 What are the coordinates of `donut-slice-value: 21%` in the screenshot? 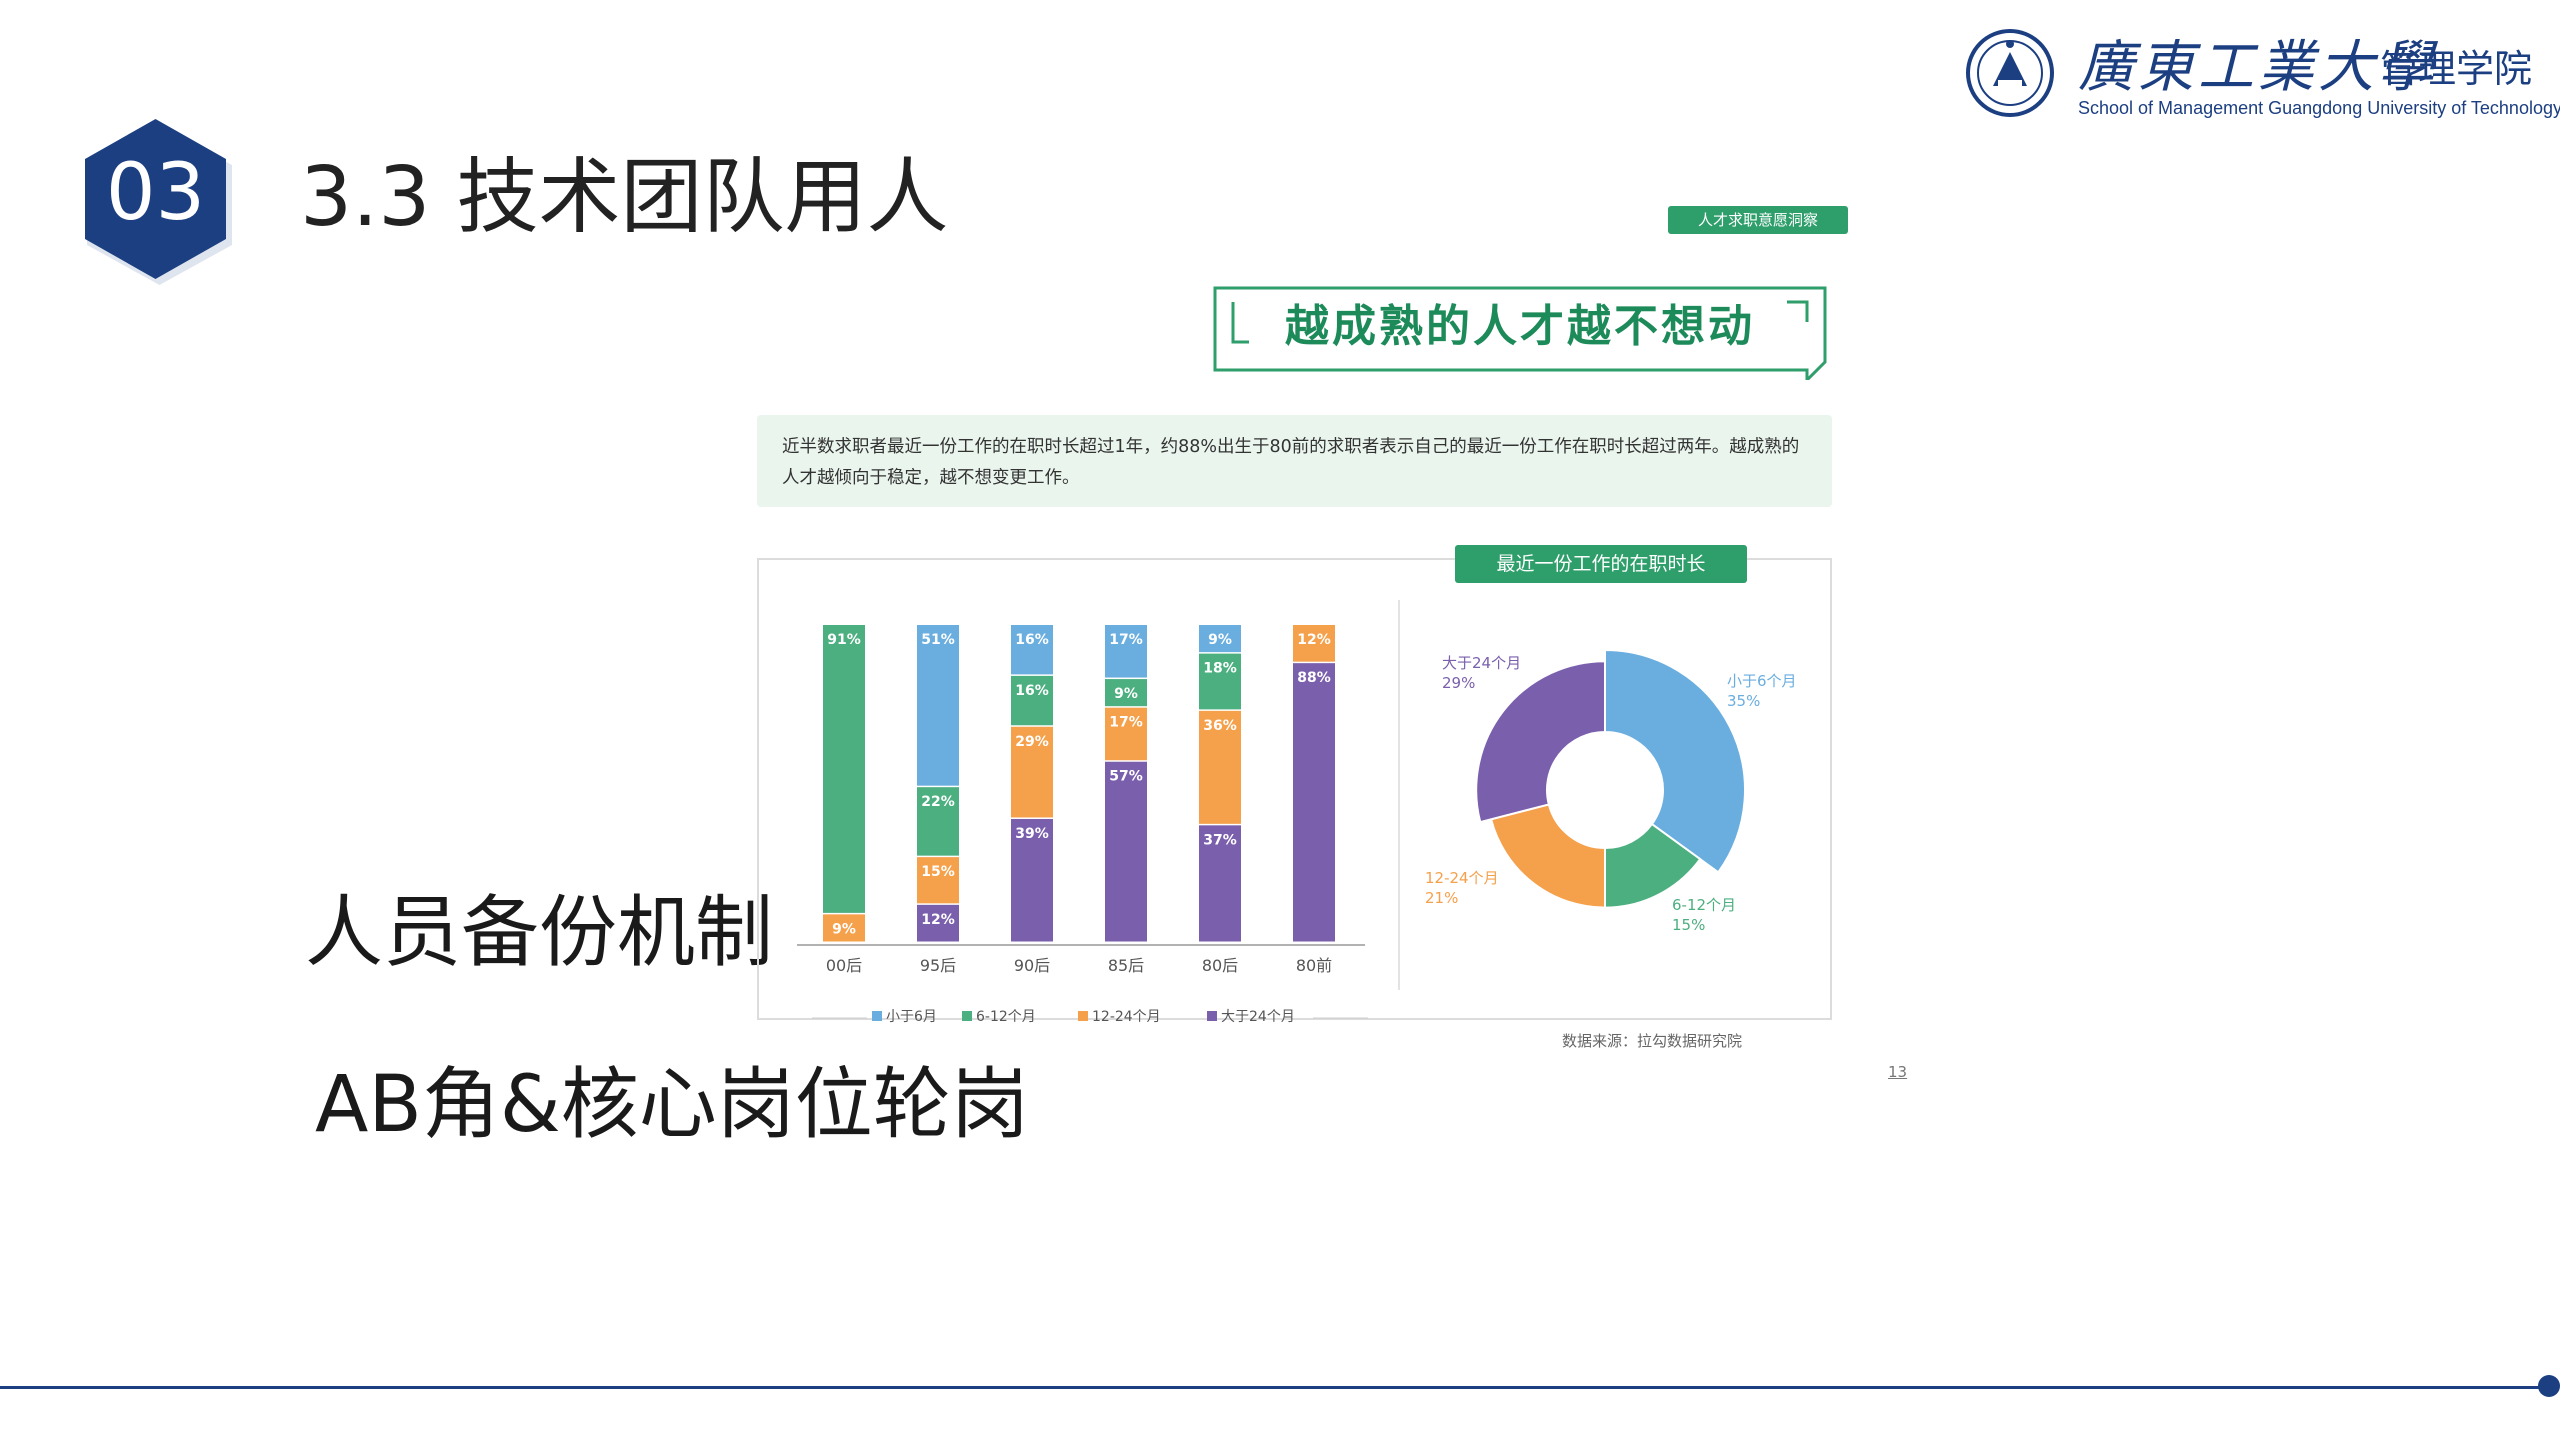 It's located at (1441, 898).